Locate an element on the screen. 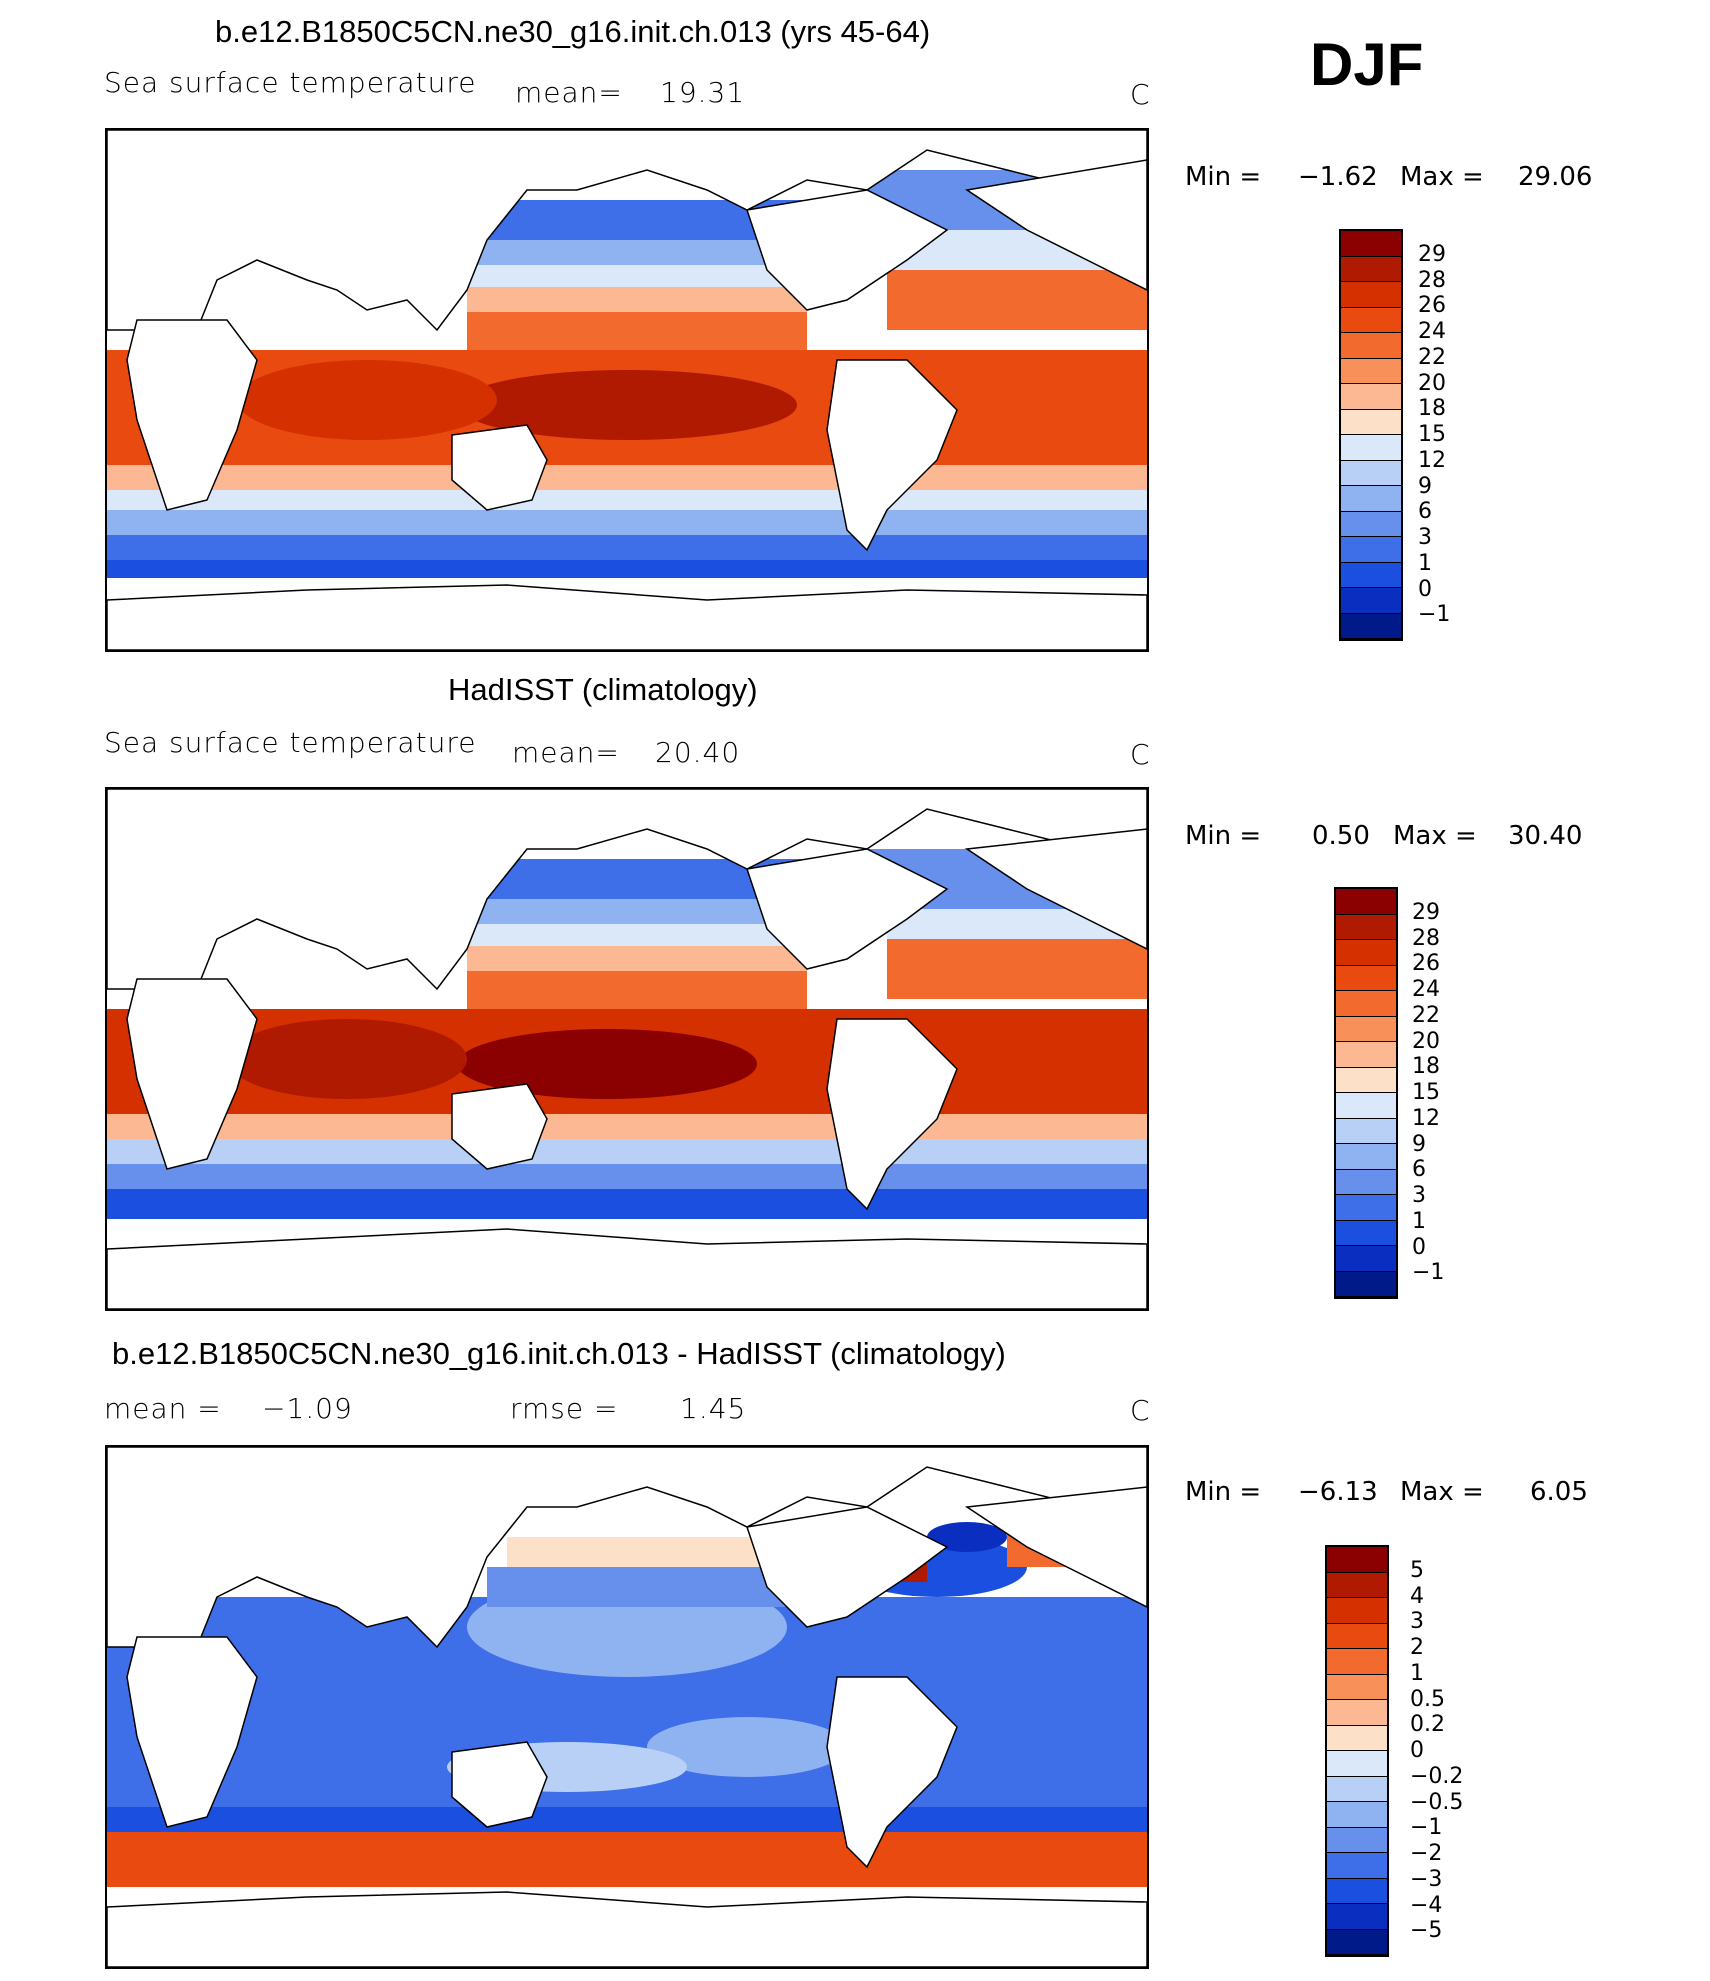 This screenshot has width=1710, height=1981. panel-2-max-value: 30.40 is located at coordinates (1545, 836).